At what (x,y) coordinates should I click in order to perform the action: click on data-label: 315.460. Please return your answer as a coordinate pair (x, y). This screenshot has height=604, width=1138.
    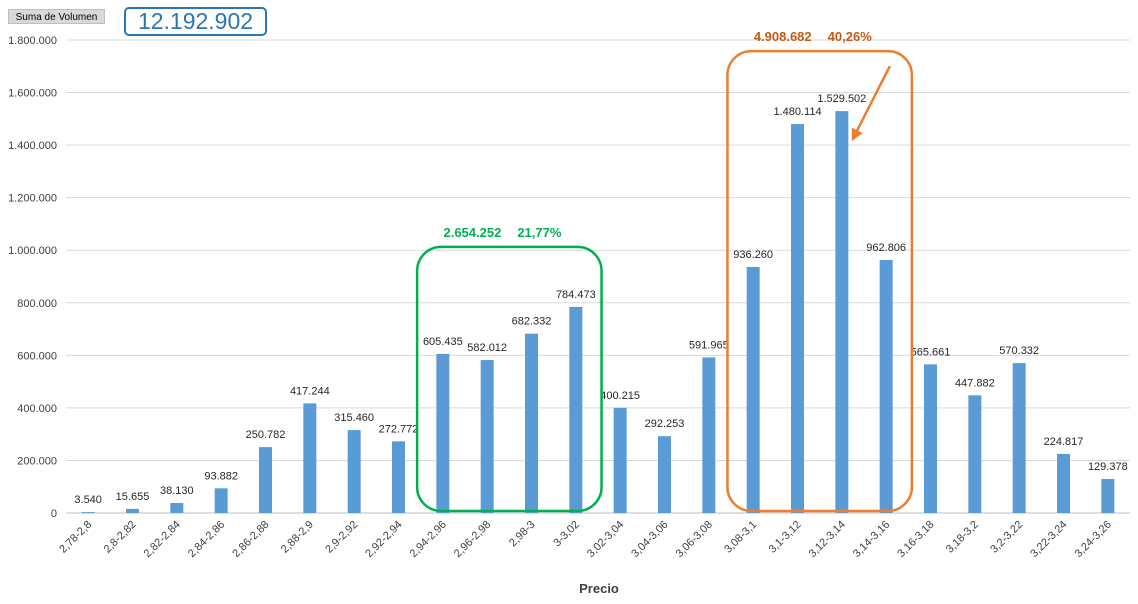
    Looking at the image, I should click on (354, 418).